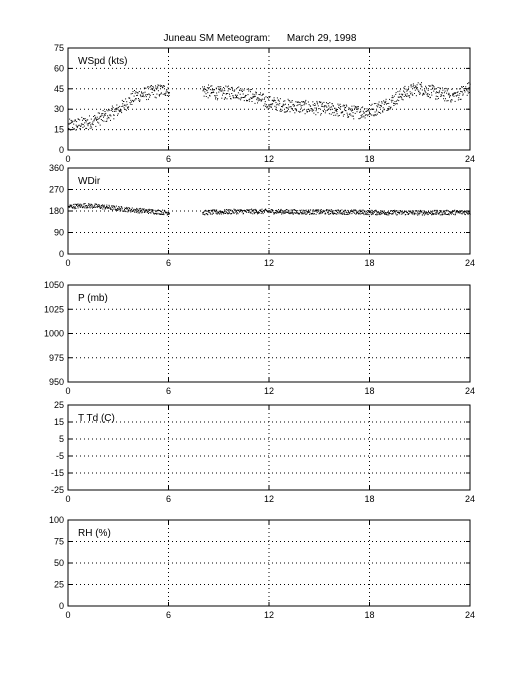 The width and height of the screenshot is (520, 683). I want to click on panel-label: WSpd (kts), so click(102, 61).